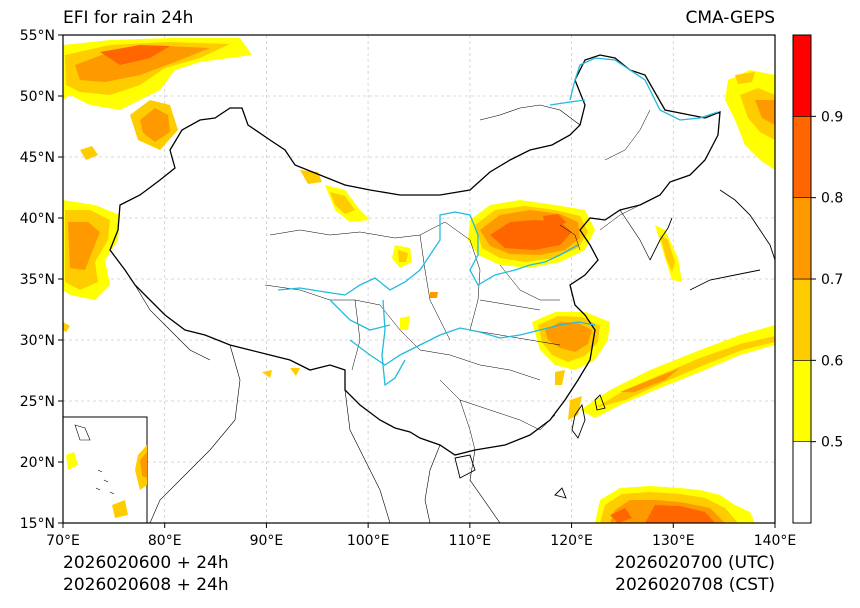  Describe the element at coordinates (91, 266) in the screenshot. I see `efi-field-west` at that location.